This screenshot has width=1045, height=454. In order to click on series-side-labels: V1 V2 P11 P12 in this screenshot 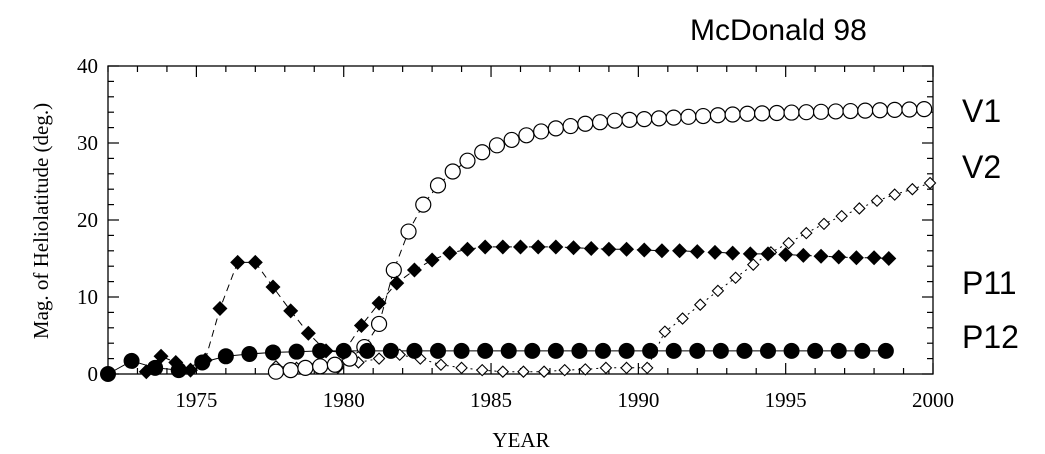, I will do `click(990, 224)`.